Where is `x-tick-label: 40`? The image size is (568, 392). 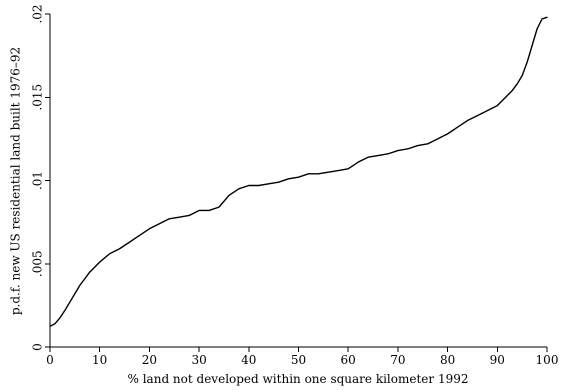 x-tick-label: 40 is located at coordinates (248, 360).